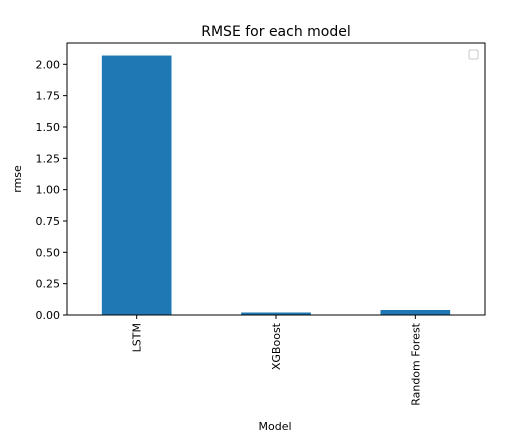  What do you see at coordinates (48, 190) in the screenshot?
I see `y-tick-label: 1.00` at bounding box center [48, 190].